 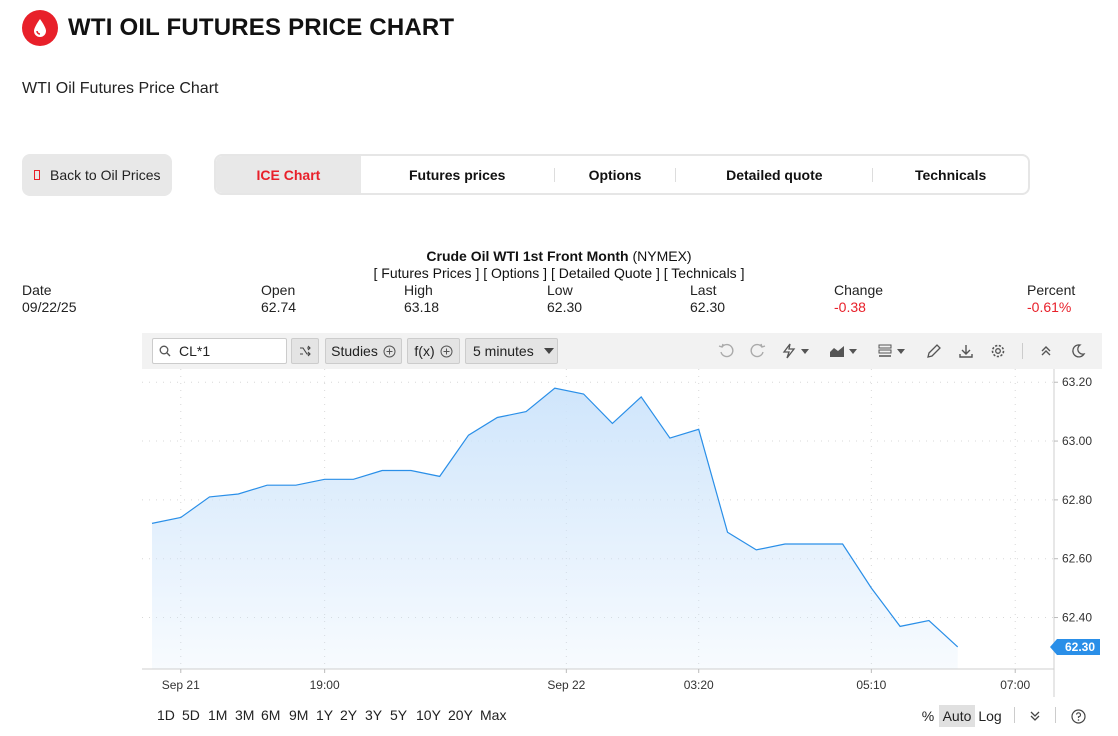 What do you see at coordinates (325, 685) in the screenshot?
I see `x-tick-label: 19:00` at bounding box center [325, 685].